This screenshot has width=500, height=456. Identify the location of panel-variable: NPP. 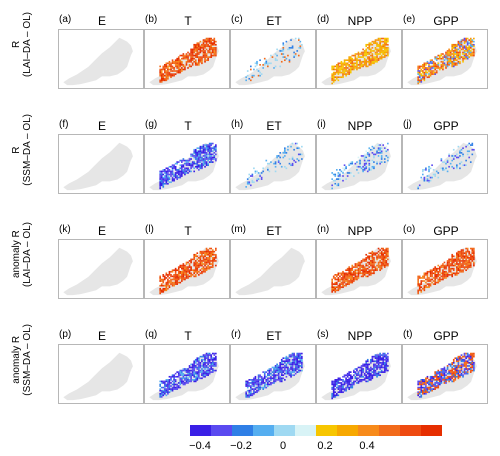
(360, 21).